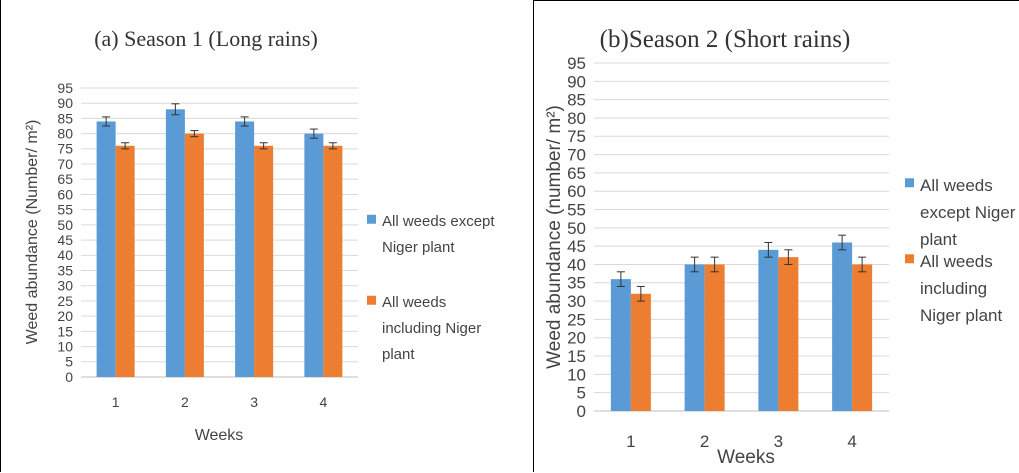  What do you see at coordinates (431, 328) in the screenshot?
I see `legend-entry-text: including Niger` at bounding box center [431, 328].